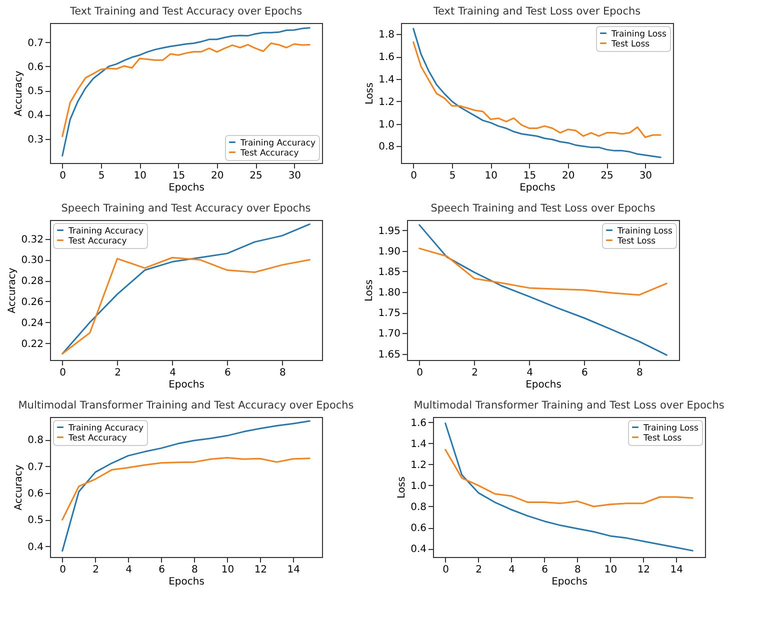  I want to click on y-tick-label: 0.26, so click(32, 302).